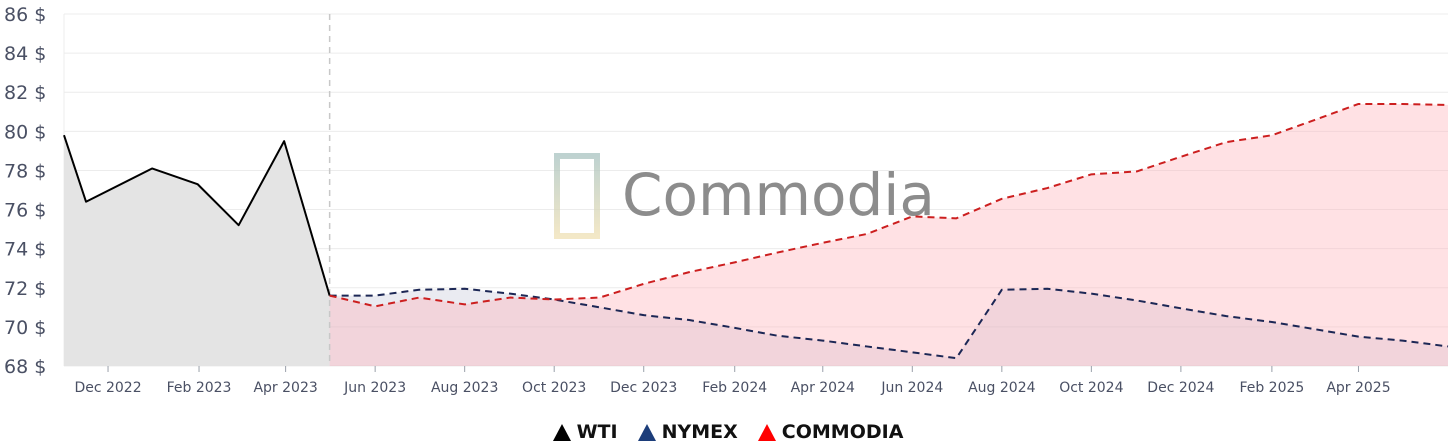  Describe the element at coordinates (197, 215) in the screenshot. I see `series-line-wti` at that location.